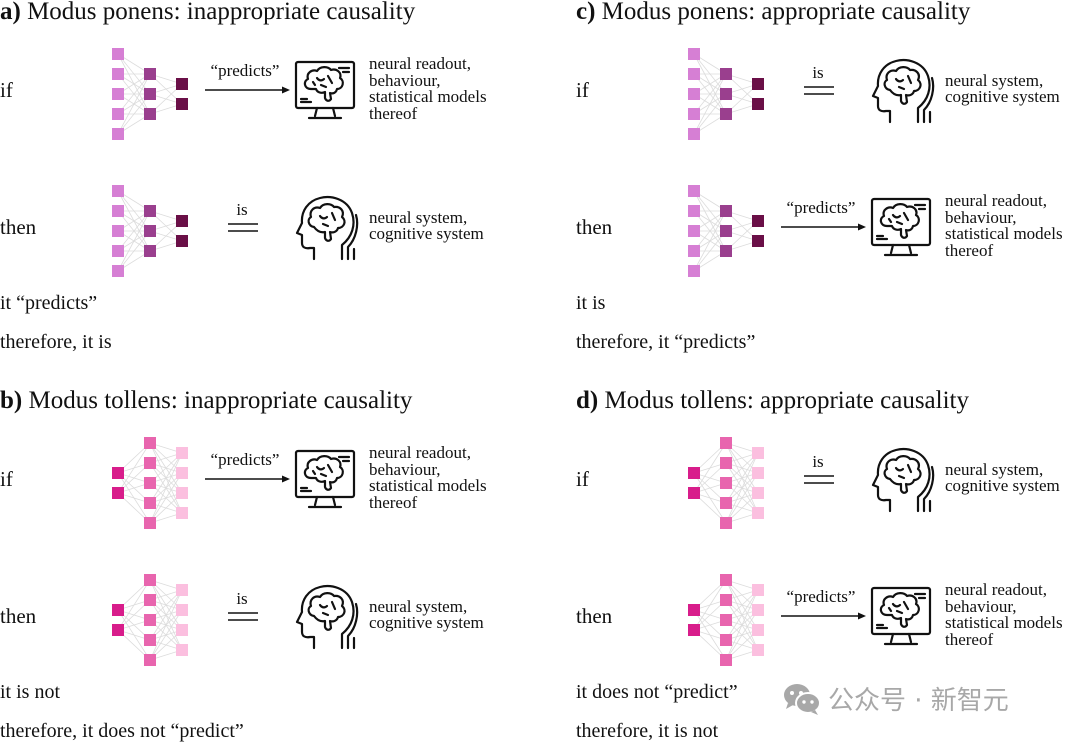 This screenshot has width=1080, height=743. I want to click on panel-title: d) Modus tollens: appropriate causality, so click(772, 401).